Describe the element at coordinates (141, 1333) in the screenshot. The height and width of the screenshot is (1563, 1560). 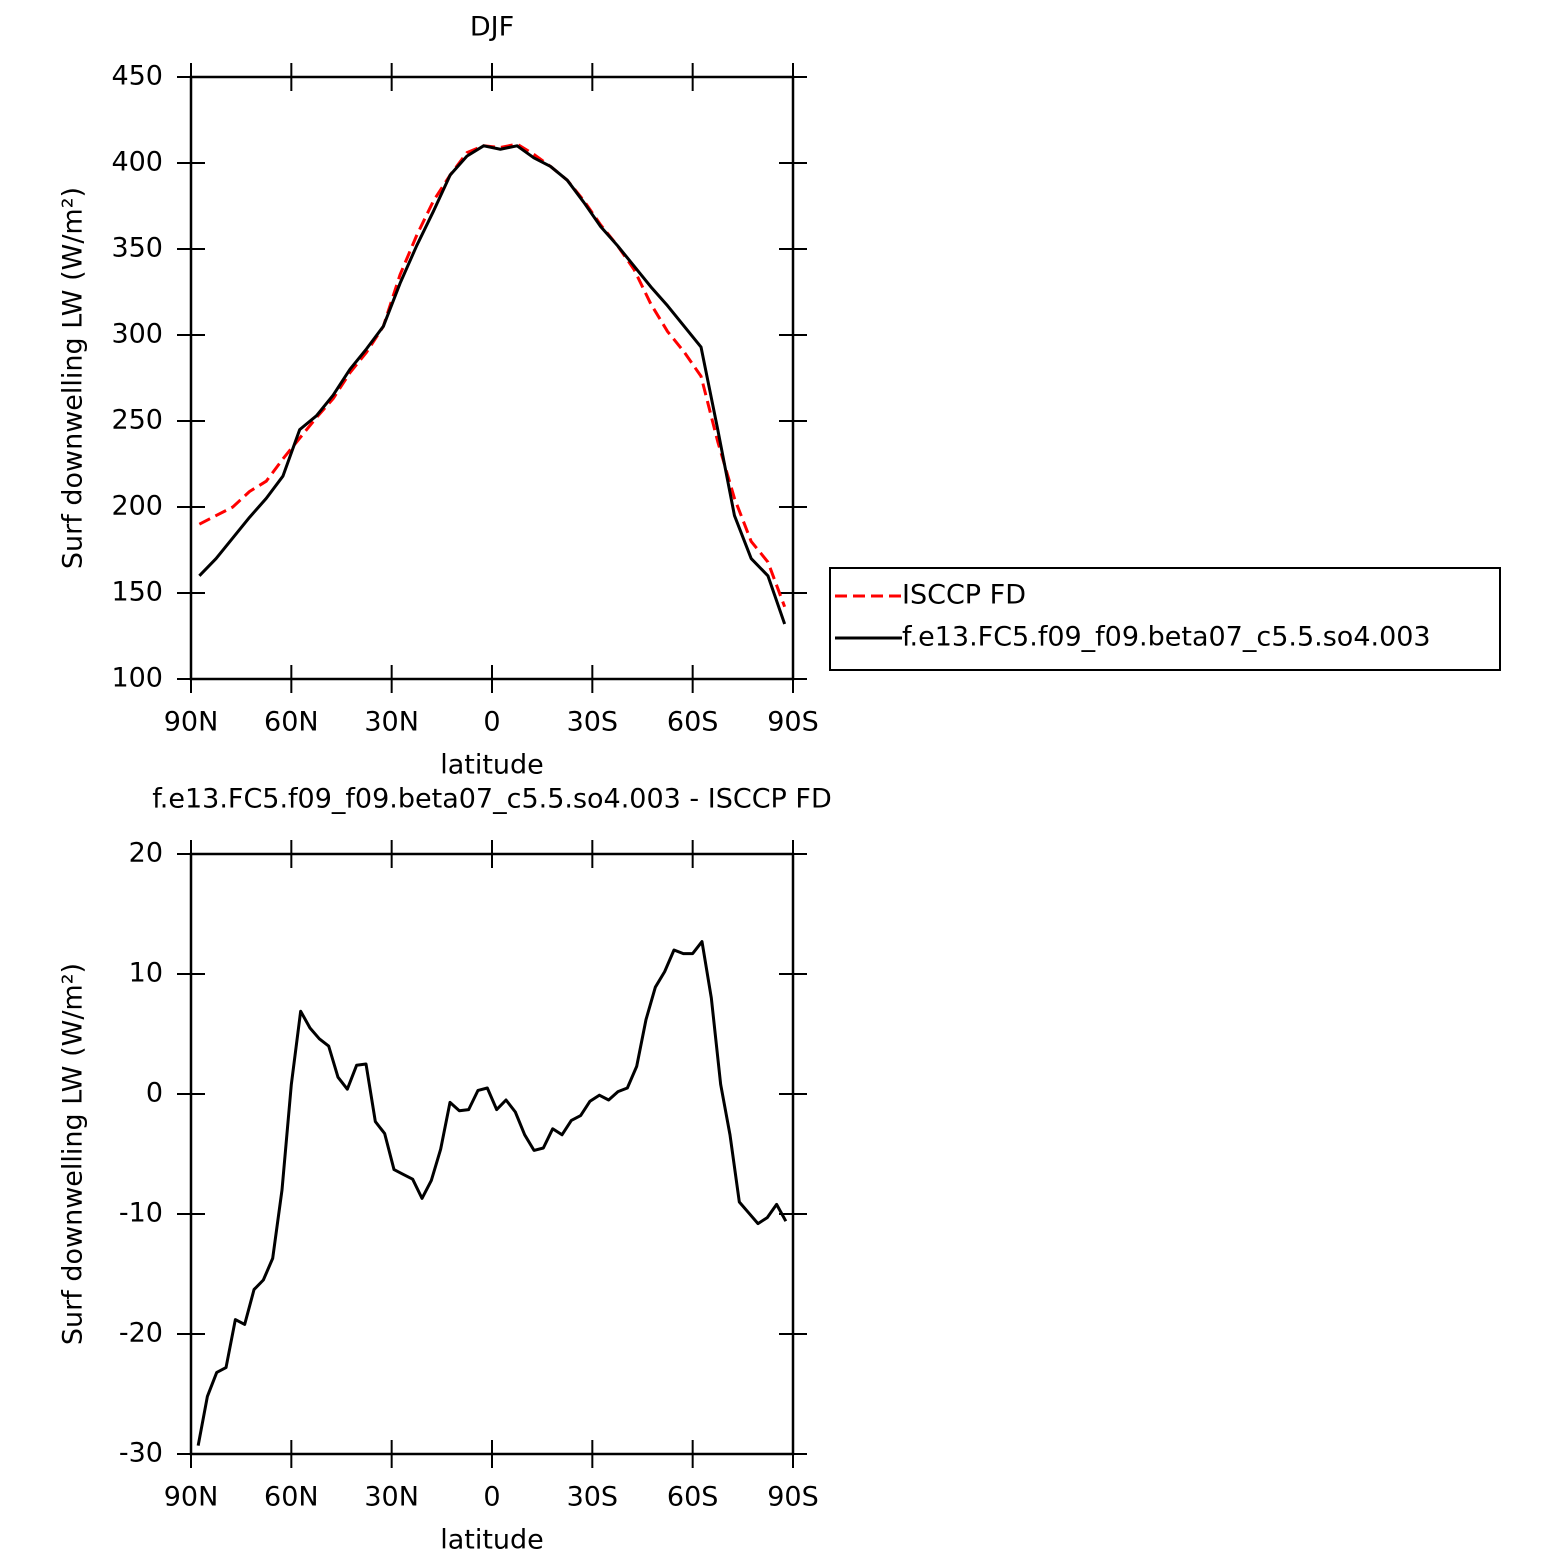
I see `y-tick-label: -20` at that location.